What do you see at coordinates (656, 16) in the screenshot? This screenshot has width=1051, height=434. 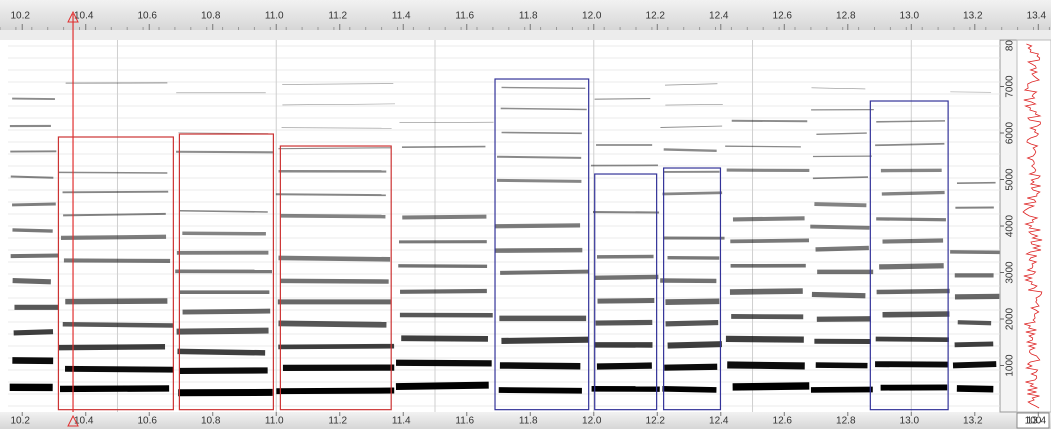 I see `x-tick-label: 12.2` at bounding box center [656, 16].